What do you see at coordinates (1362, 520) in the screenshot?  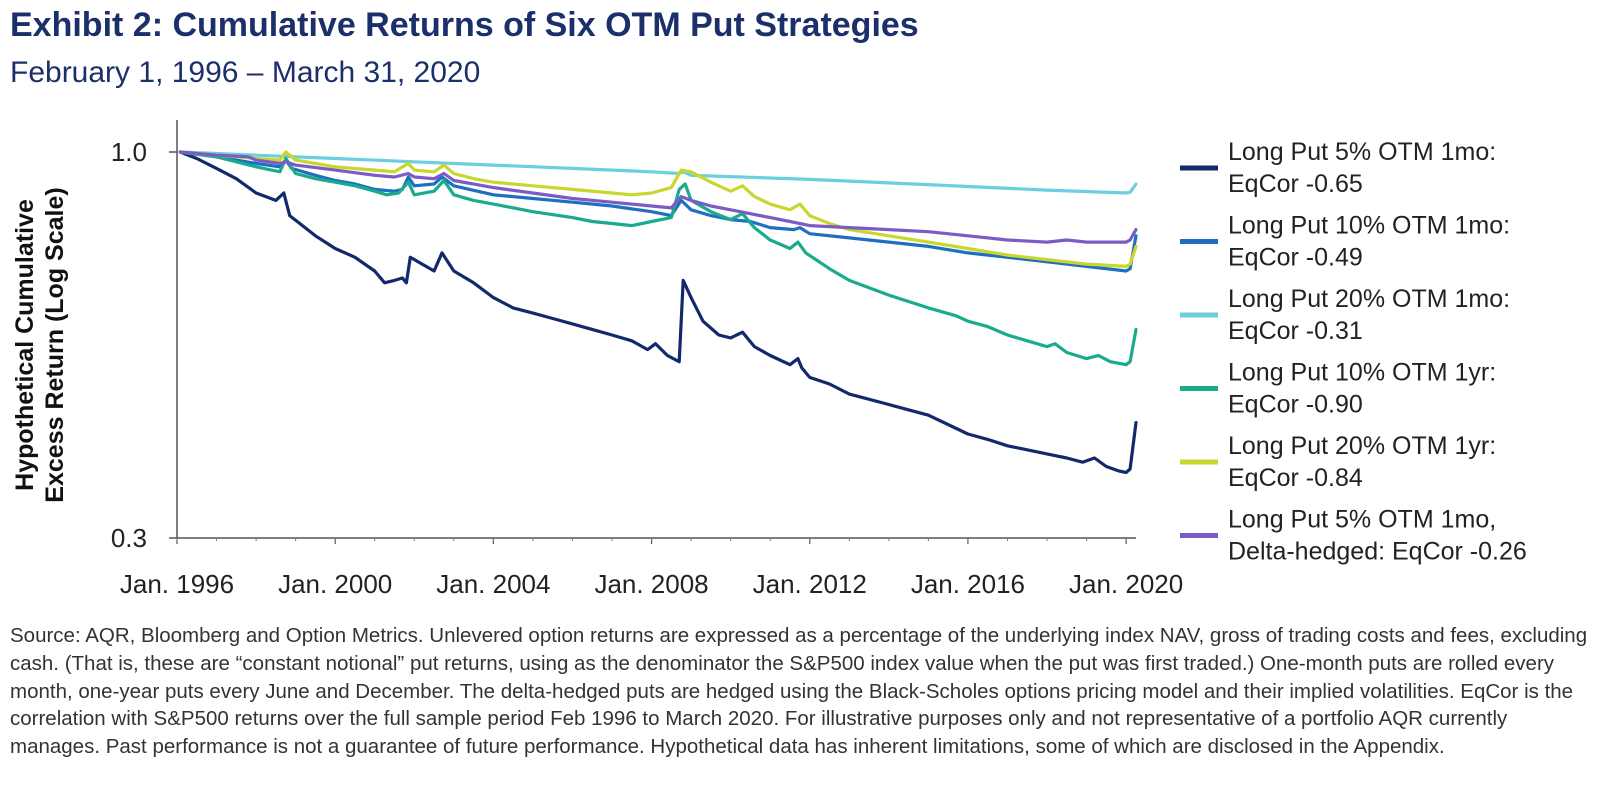 I see `legend-label: Long Put 5% OTM 1mo,` at bounding box center [1362, 520].